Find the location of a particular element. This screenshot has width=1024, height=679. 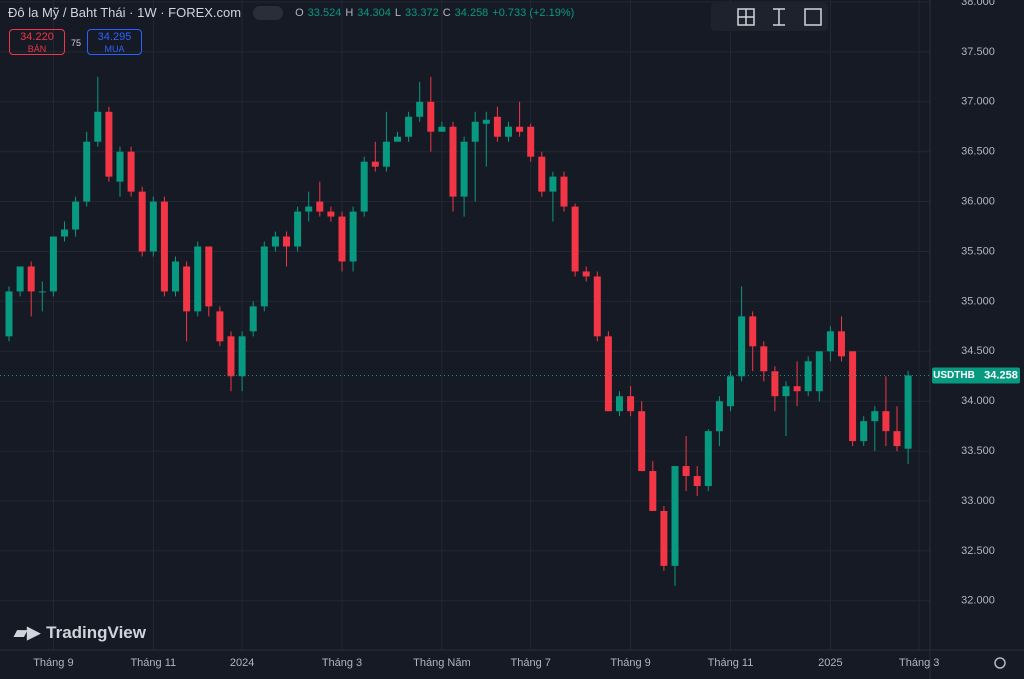

x-tick-label: Tháng 7 is located at coordinates (531, 663).